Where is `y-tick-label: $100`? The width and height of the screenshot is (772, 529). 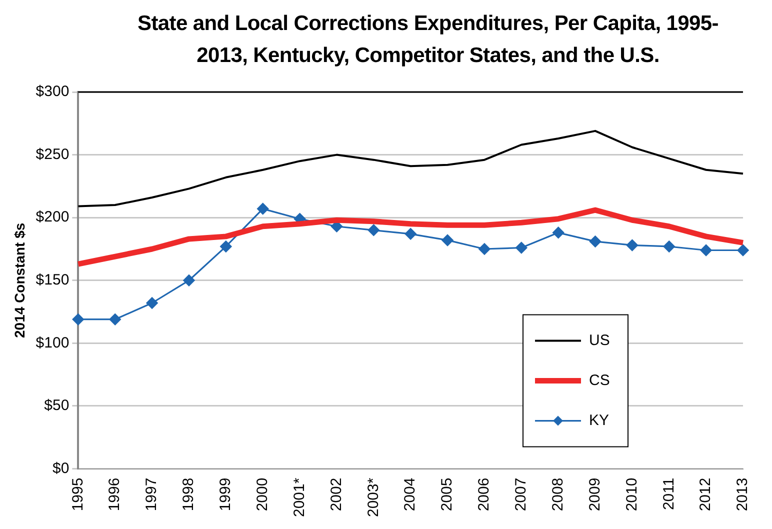 y-tick-label: $100 is located at coordinates (53, 343).